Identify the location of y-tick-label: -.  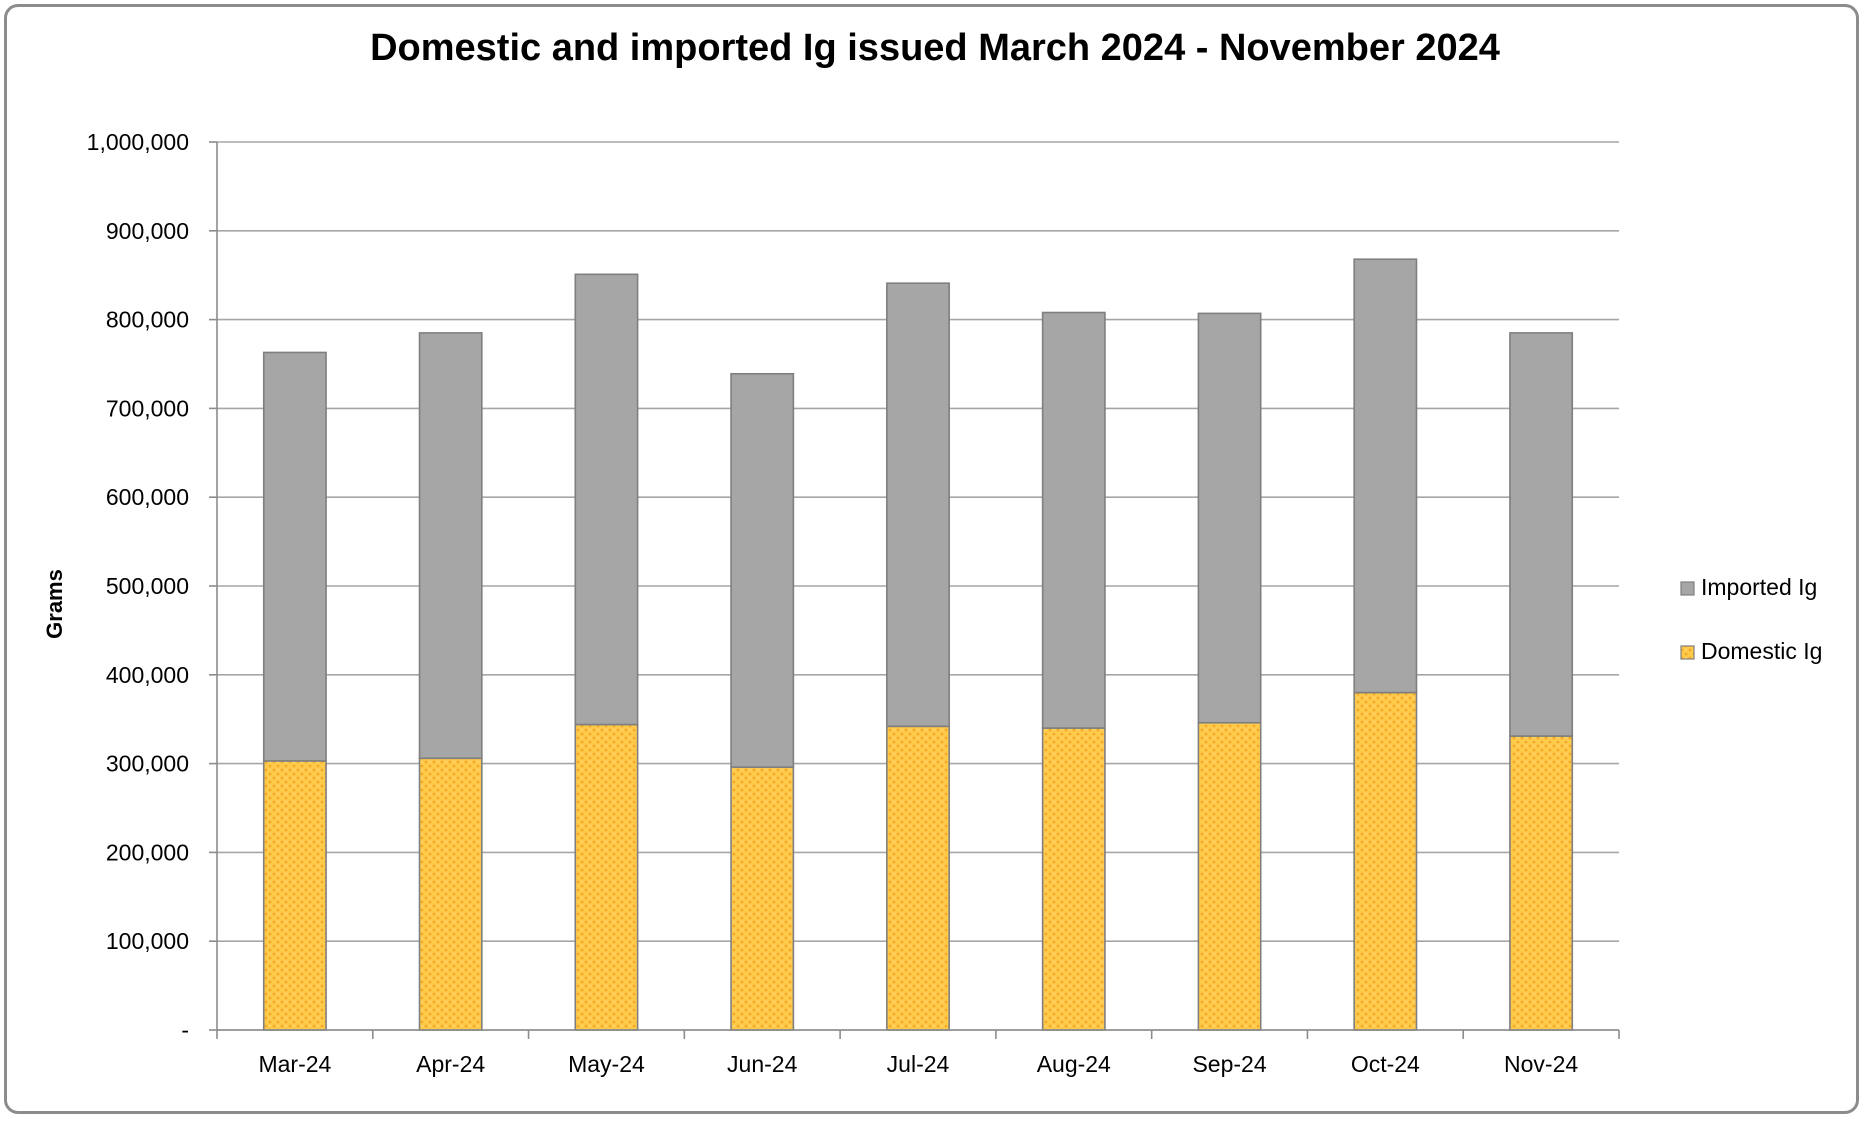
(185, 1030).